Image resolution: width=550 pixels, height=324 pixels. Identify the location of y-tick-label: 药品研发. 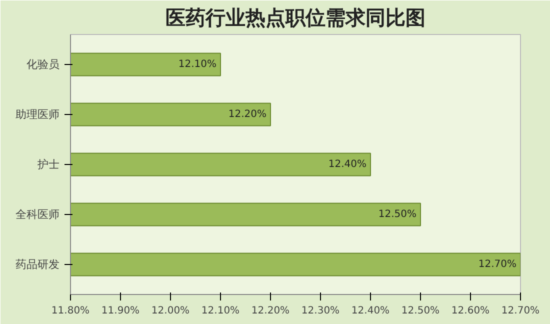
(38, 264).